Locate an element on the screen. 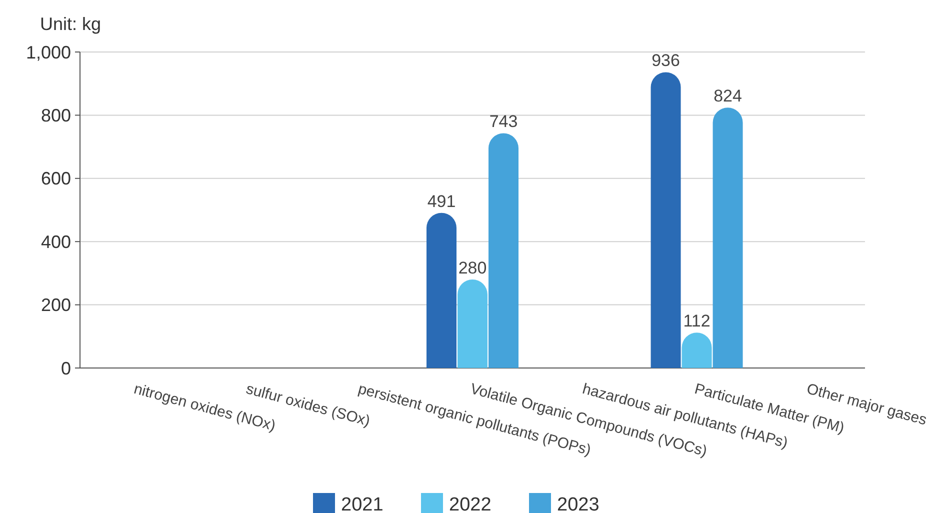 This screenshot has height=513, width=930. data-label: 280 is located at coordinates (472, 268).